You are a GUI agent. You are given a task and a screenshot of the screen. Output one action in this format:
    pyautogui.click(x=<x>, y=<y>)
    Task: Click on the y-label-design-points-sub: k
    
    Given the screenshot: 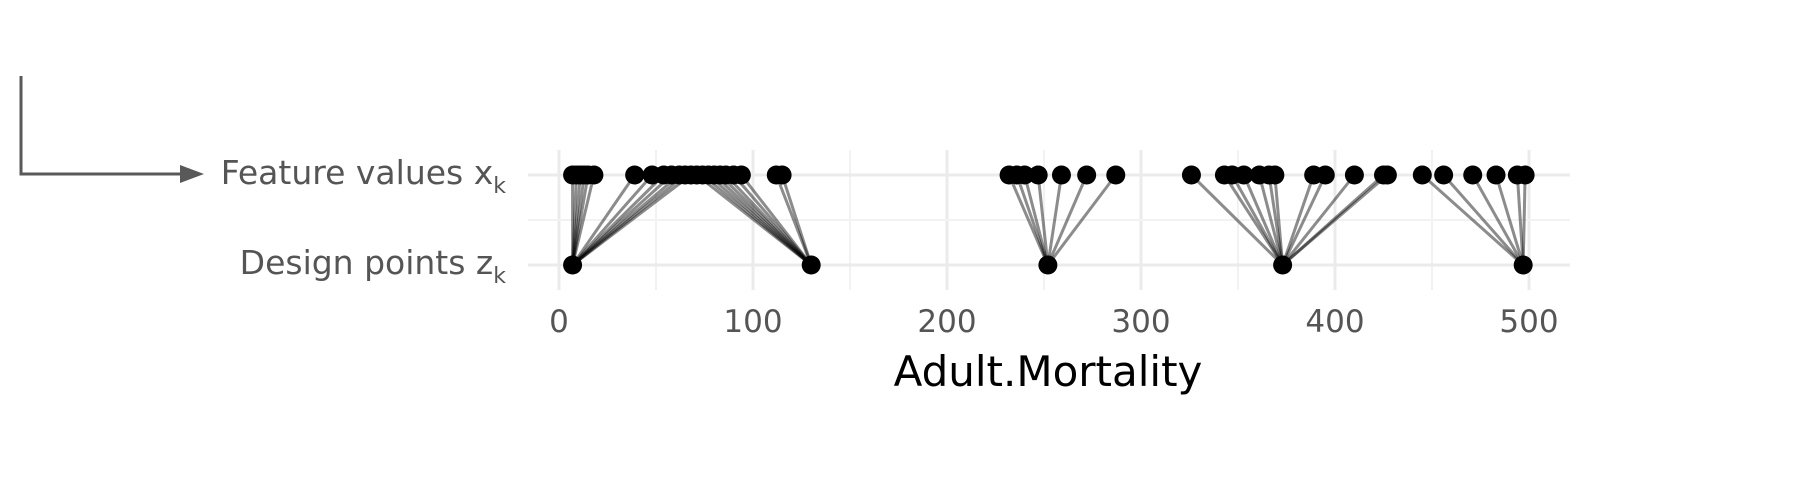 What is the action you would take?
    pyautogui.click(x=499, y=276)
    